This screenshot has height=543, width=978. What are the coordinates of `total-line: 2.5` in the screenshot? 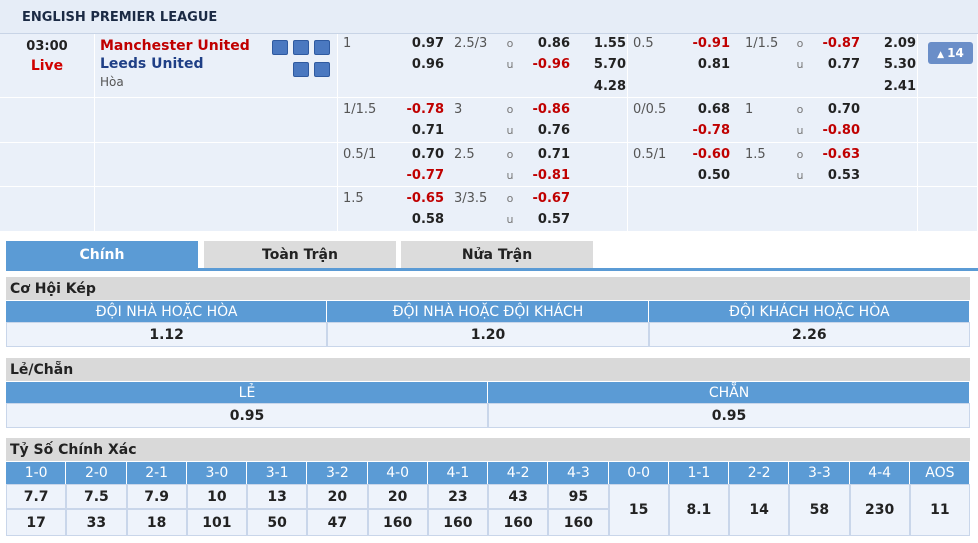 It's located at (464, 154).